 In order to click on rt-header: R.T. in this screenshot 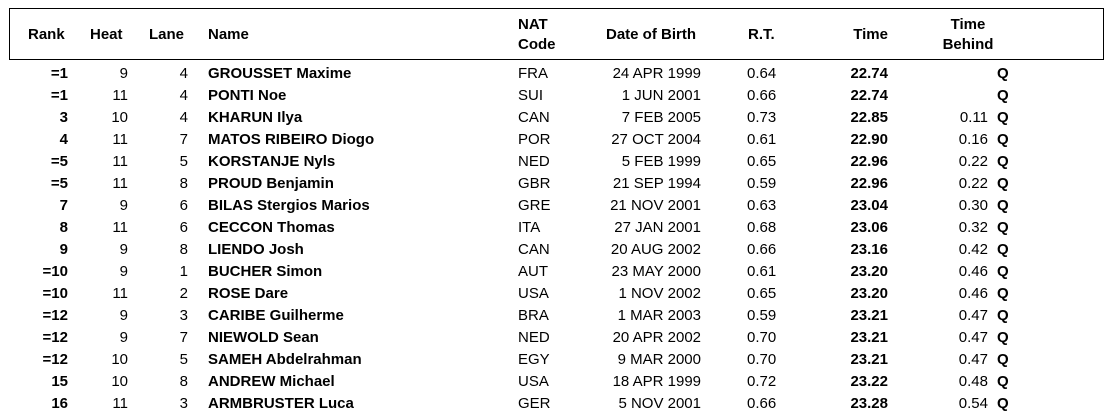, I will do `click(761, 34)`.